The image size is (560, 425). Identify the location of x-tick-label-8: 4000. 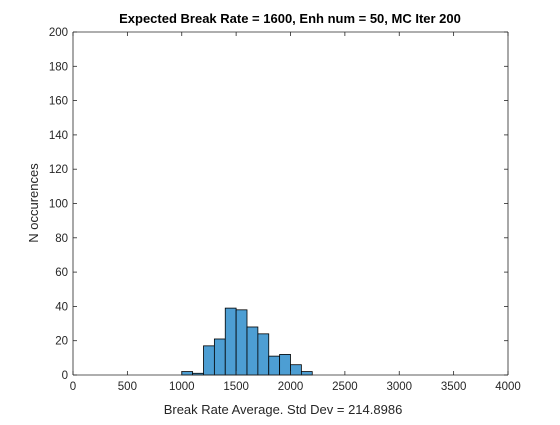
(508, 387).